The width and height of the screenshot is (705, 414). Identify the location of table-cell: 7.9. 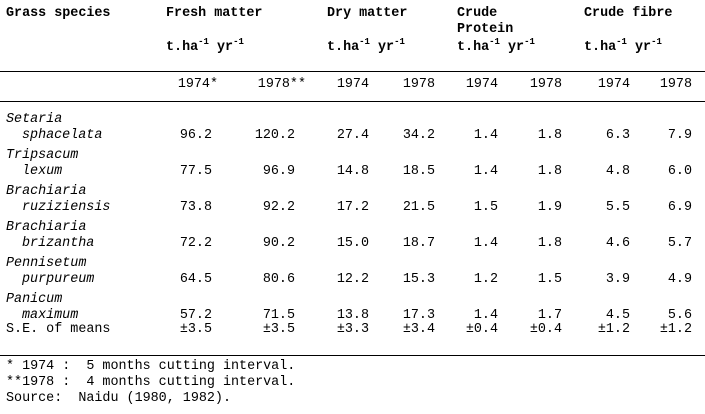
(679, 135).